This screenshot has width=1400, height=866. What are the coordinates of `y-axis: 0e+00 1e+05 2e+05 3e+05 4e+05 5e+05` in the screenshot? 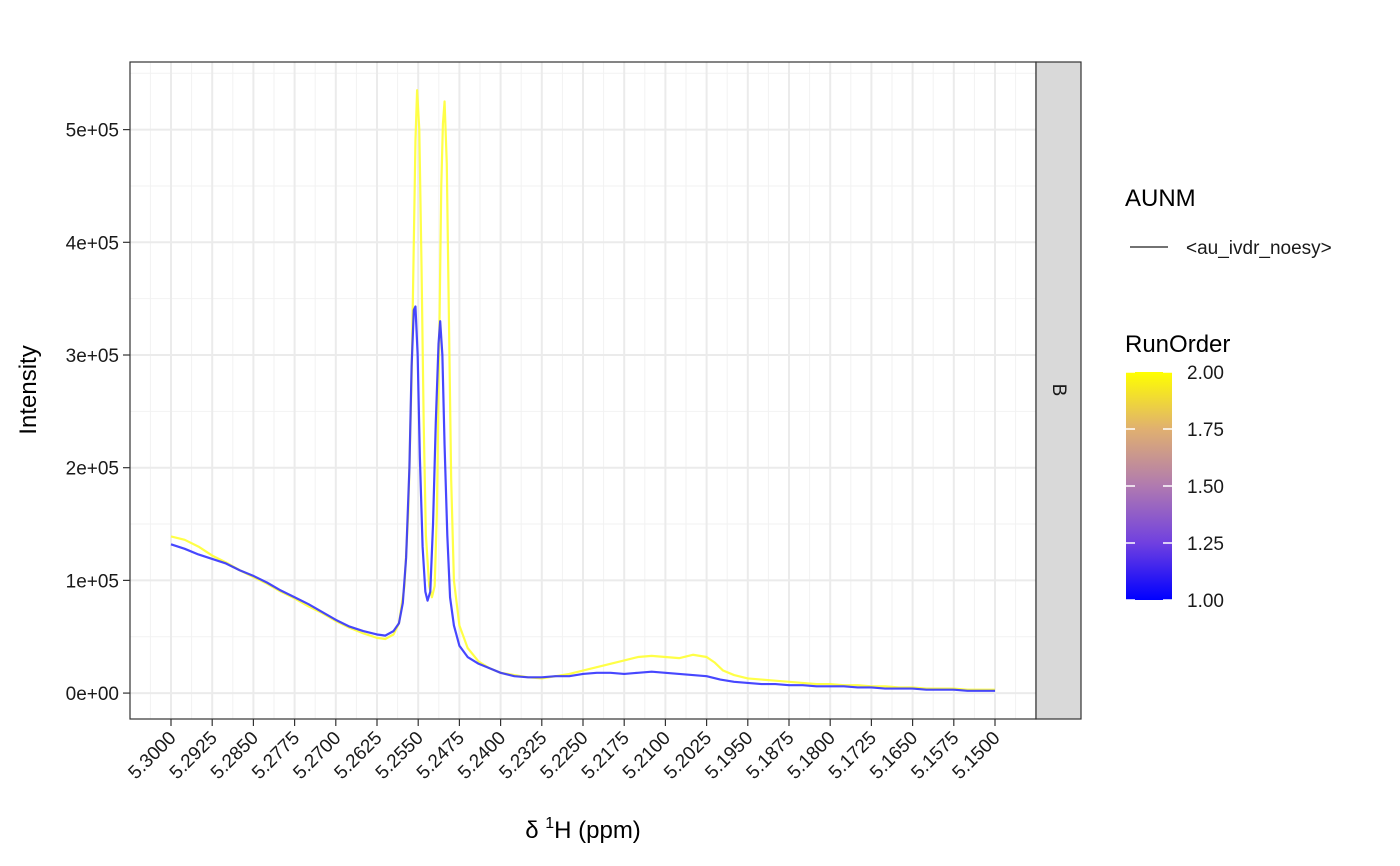 It's located at (98, 413).